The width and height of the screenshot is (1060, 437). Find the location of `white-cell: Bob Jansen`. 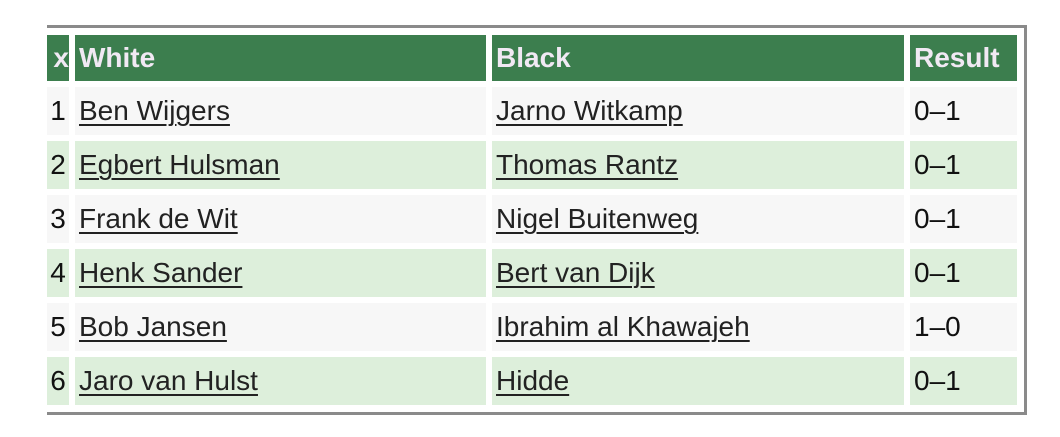

white-cell: Bob Jansen is located at coordinates (280, 327).